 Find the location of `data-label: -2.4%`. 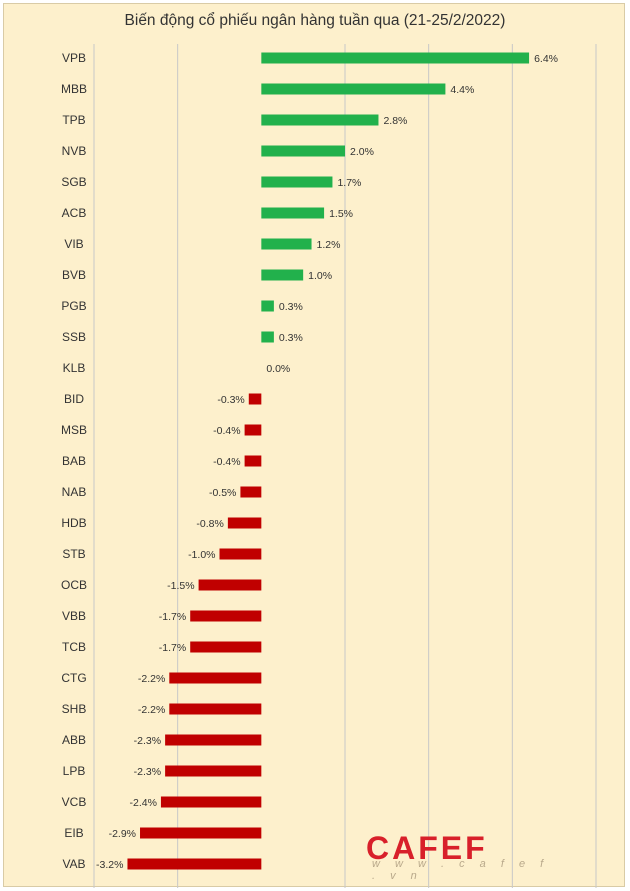

data-label: -2.4% is located at coordinates (142, 803).